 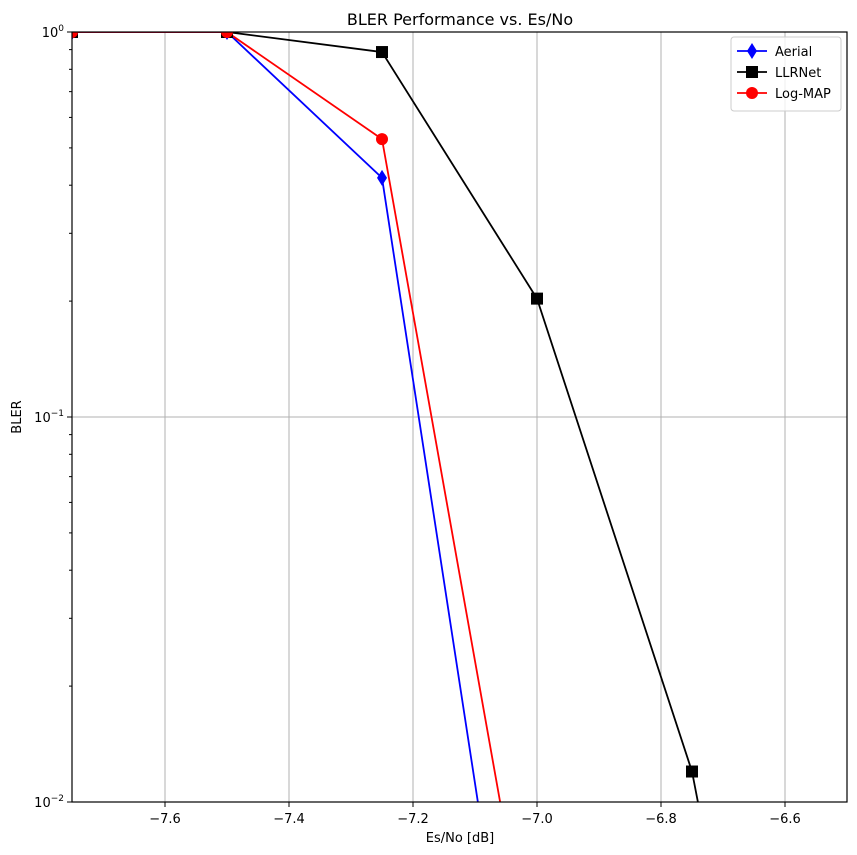 What do you see at coordinates (289, 819) in the screenshot?
I see `x-tick-label: −7.4` at bounding box center [289, 819].